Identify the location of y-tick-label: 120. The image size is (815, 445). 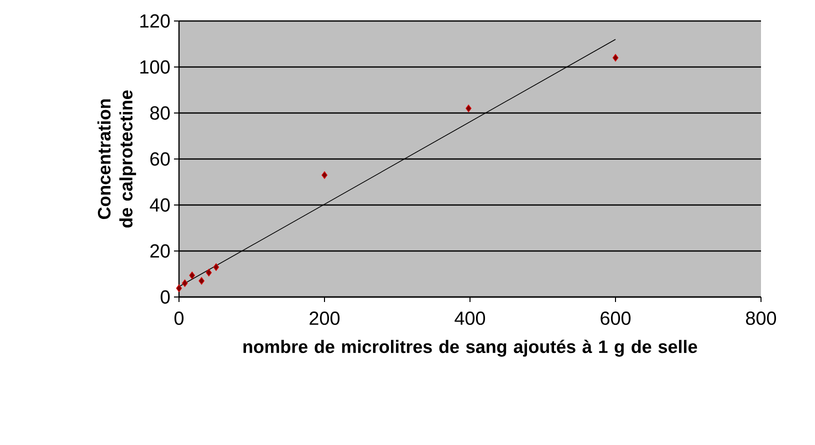
(155, 21).